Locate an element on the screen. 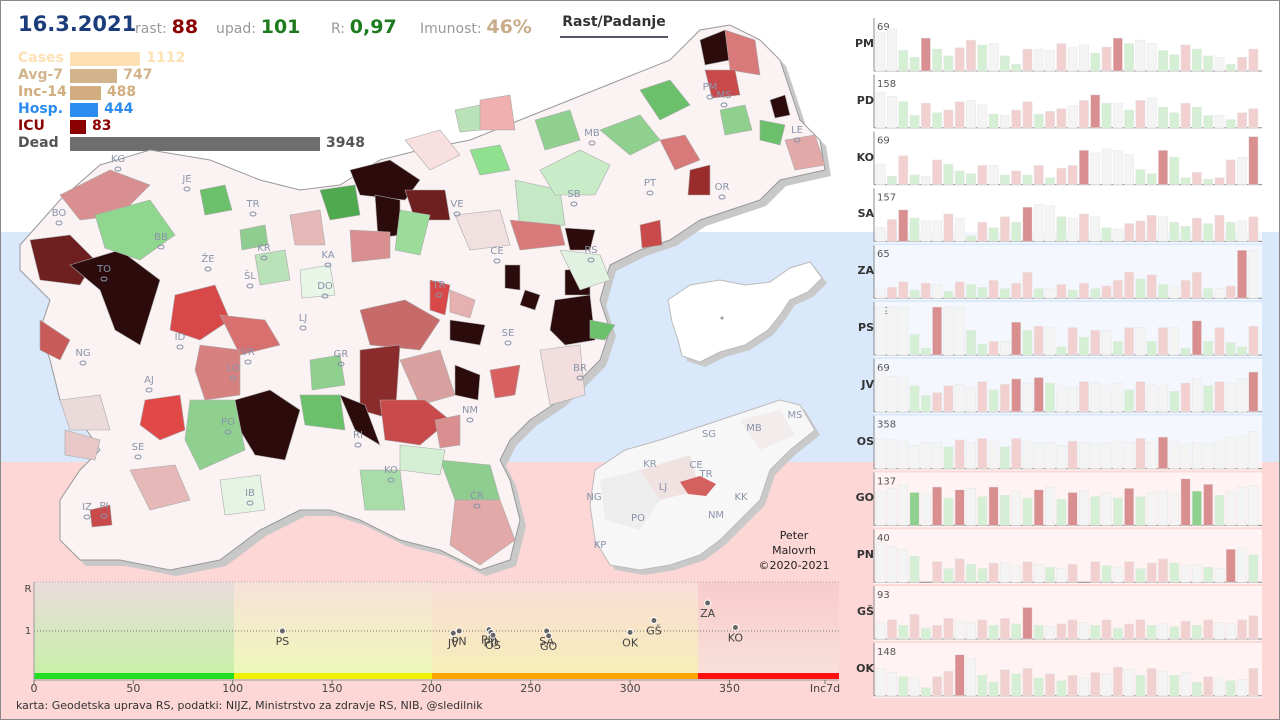 This screenshot has width=1280, height=720. stat-value: 1112 is located at coordinates (166, 58).